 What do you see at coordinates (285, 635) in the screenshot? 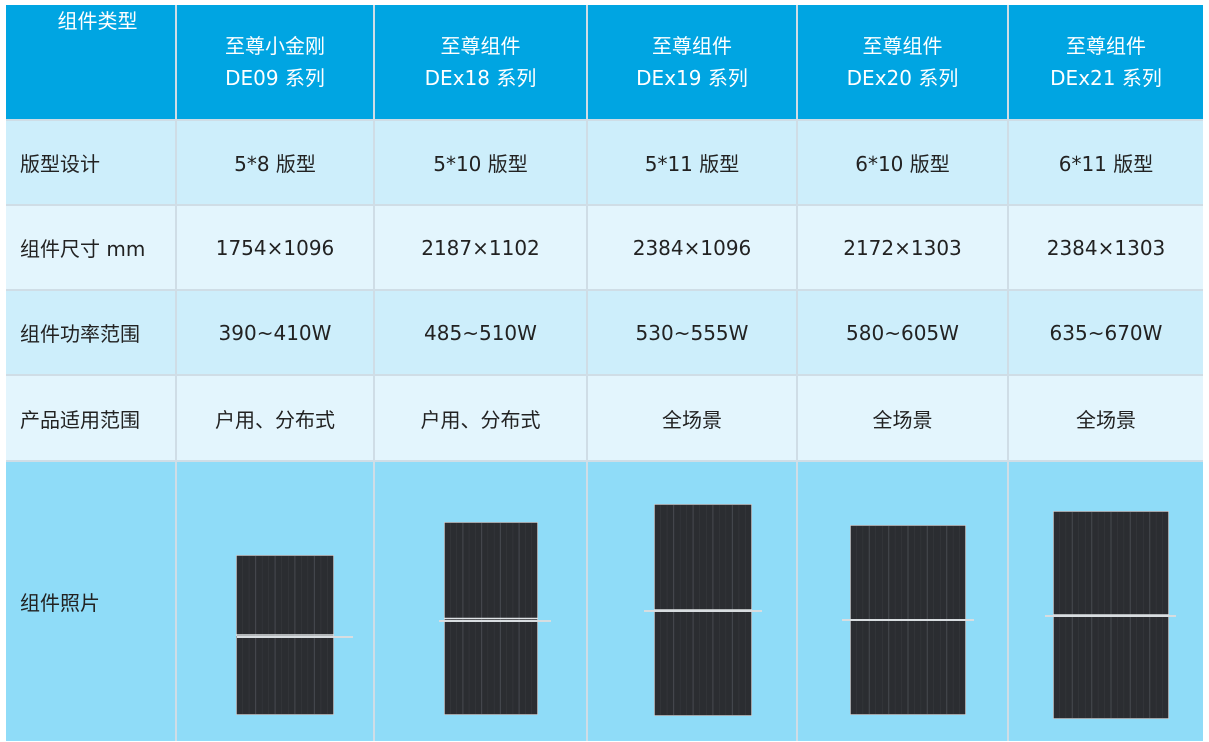
I see `de09-panel-image` at bounding box center [285, 635].